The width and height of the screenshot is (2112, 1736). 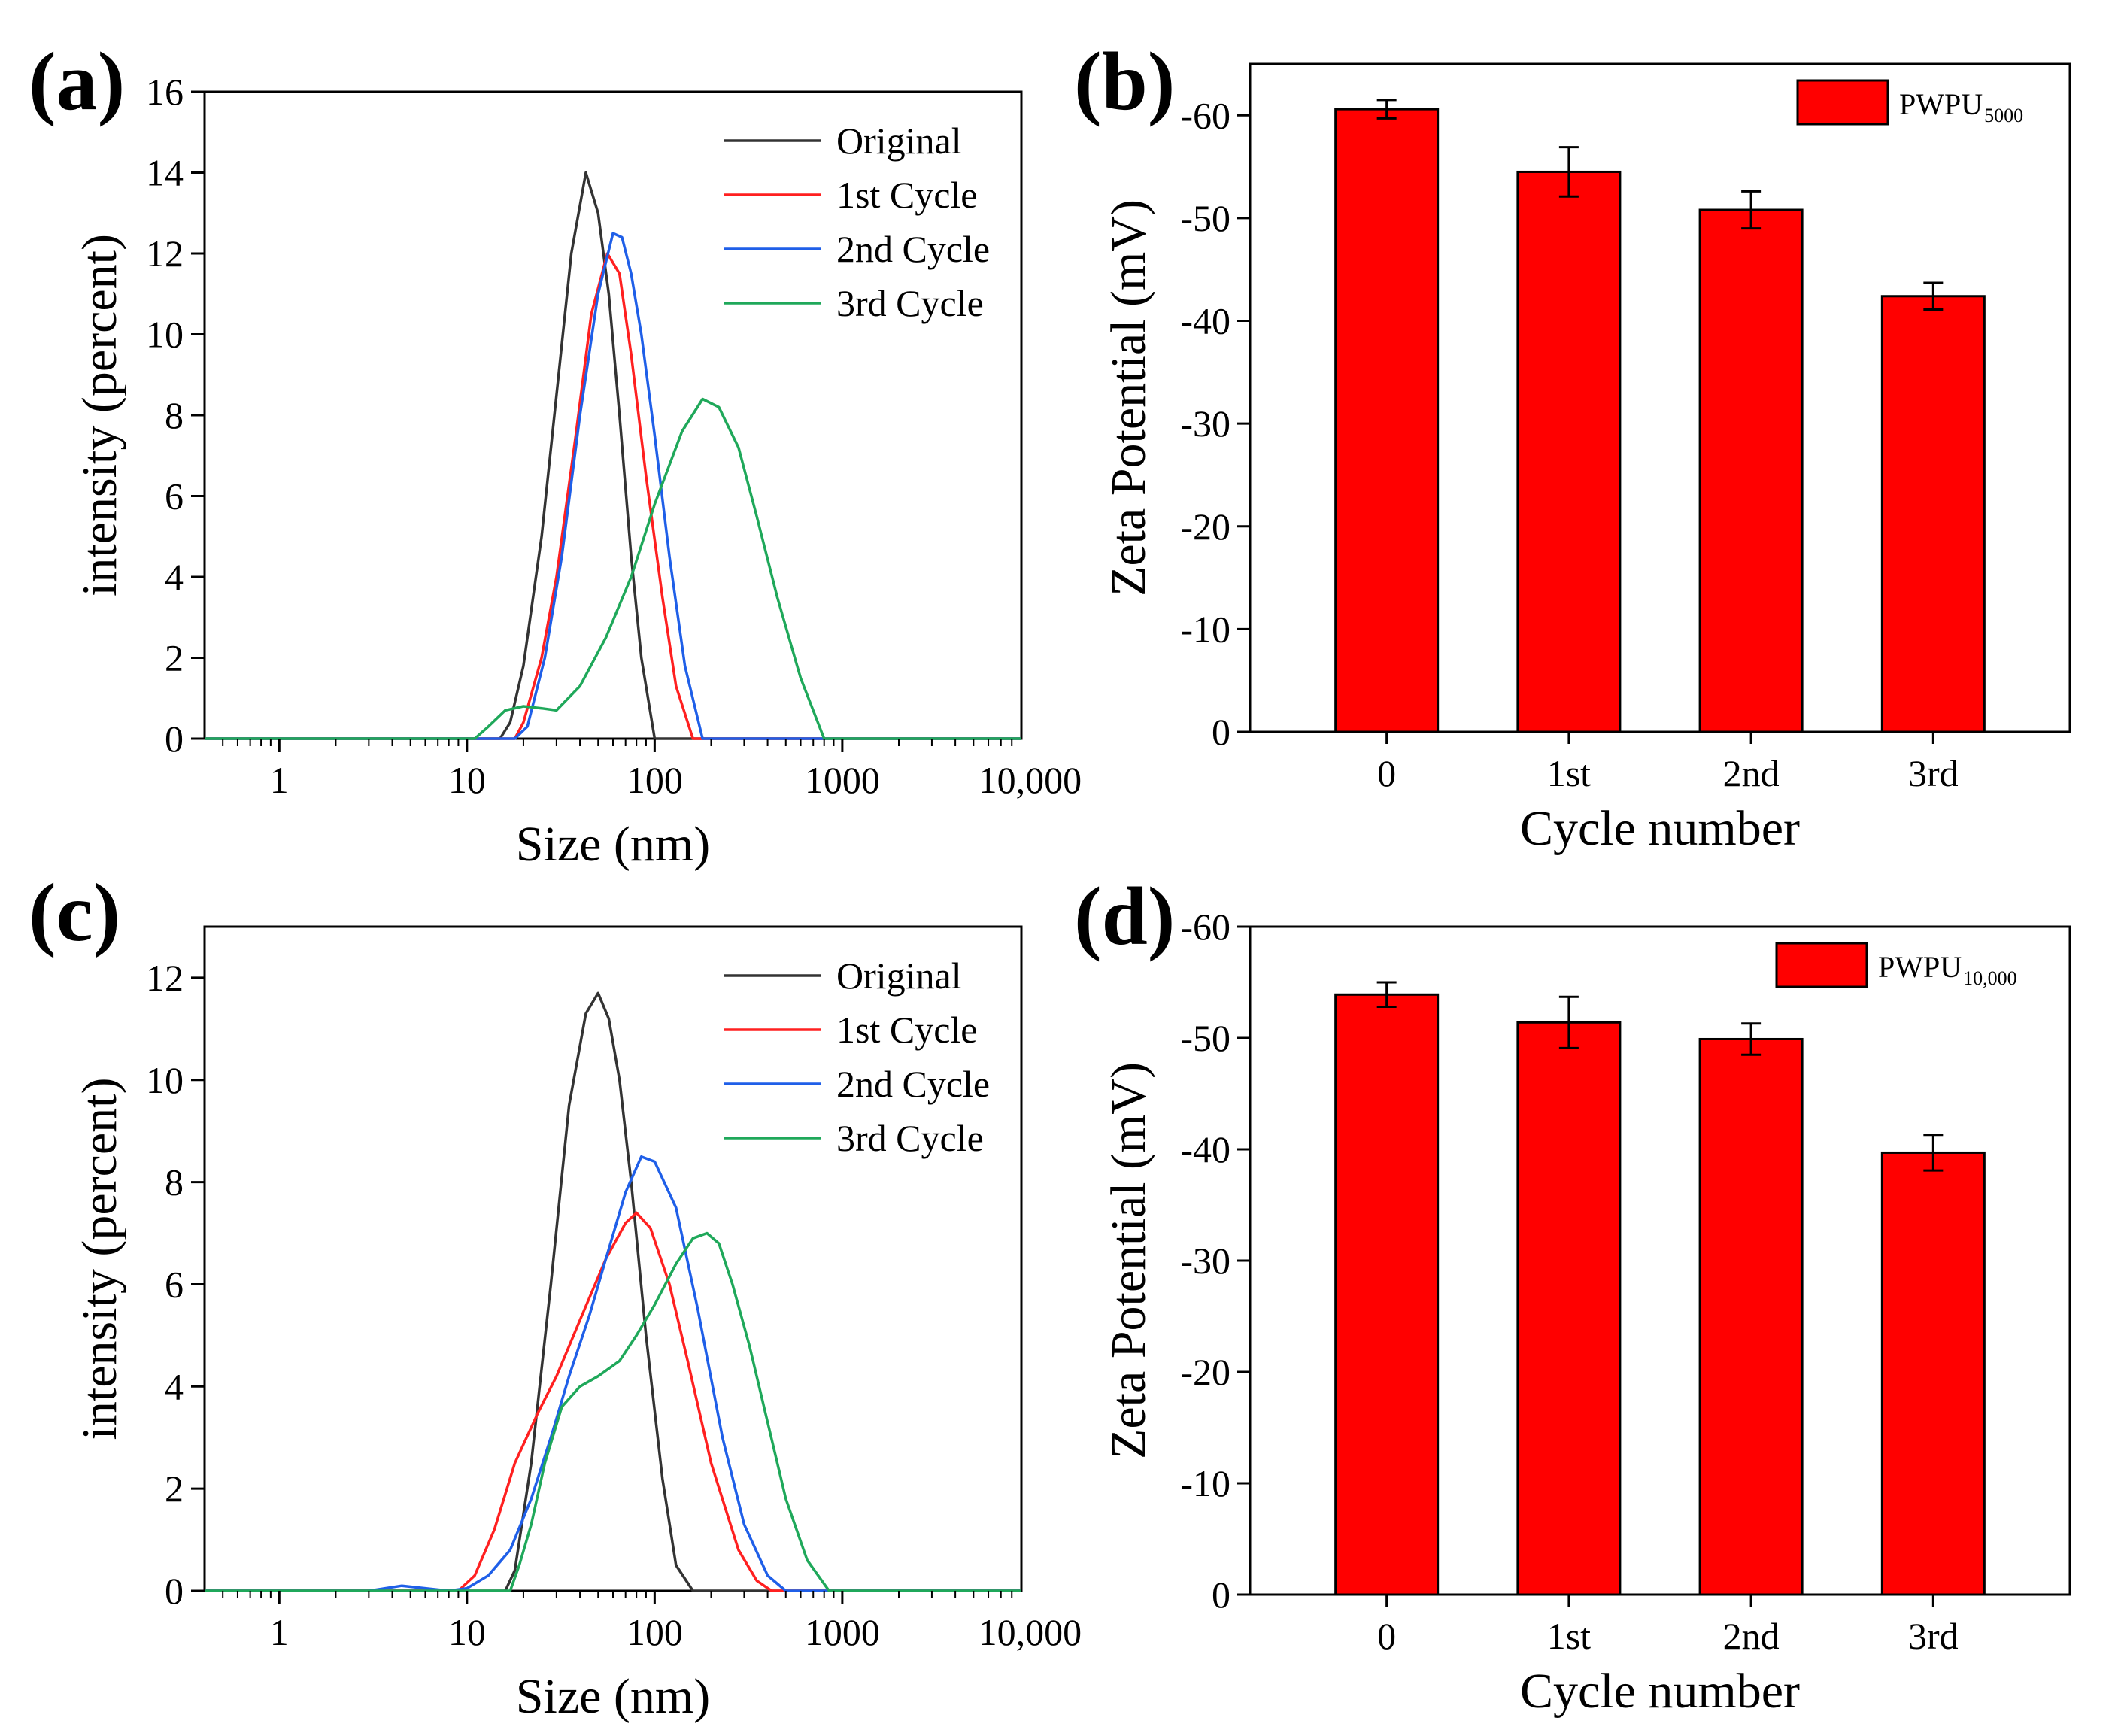 What do you see at coordinates (1124, 916) in the screenshot?
I see `panel-label-d: (d)` at bounding box center [1124, 916].